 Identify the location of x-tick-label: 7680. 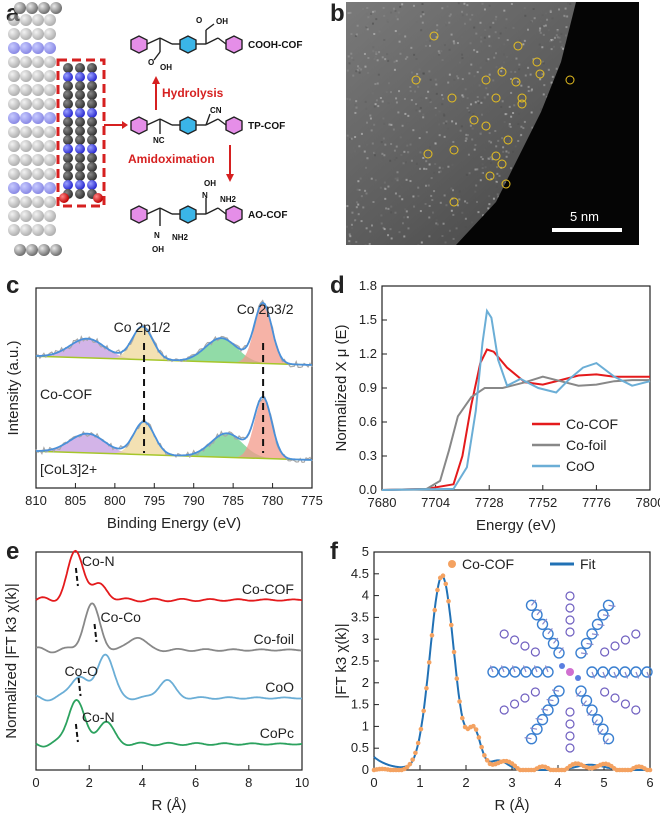
(382, 502).